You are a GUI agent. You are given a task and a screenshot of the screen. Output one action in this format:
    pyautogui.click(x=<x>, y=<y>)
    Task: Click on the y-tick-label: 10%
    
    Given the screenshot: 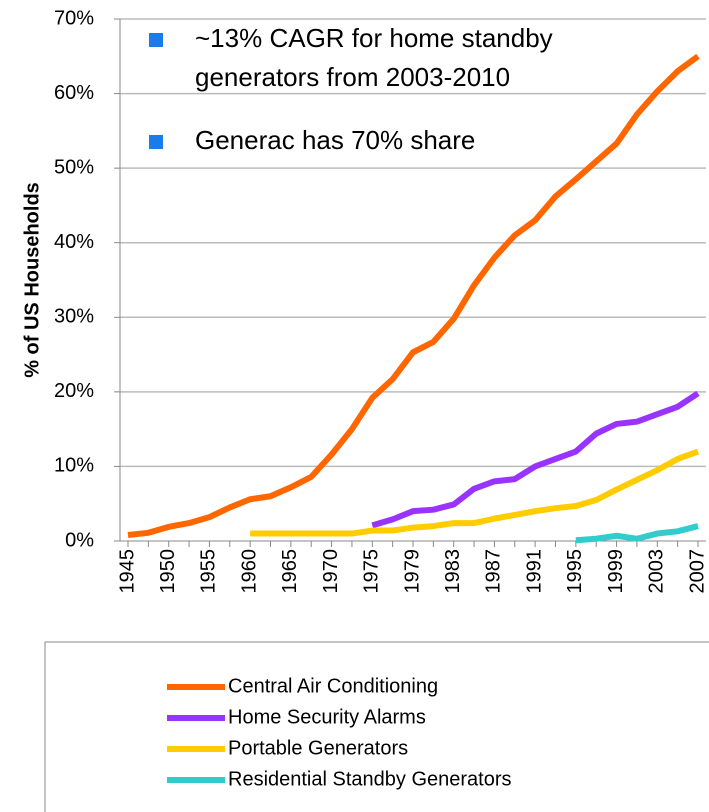 What is the action you would take?
    pyautogui.click(x=74, y=466)
    